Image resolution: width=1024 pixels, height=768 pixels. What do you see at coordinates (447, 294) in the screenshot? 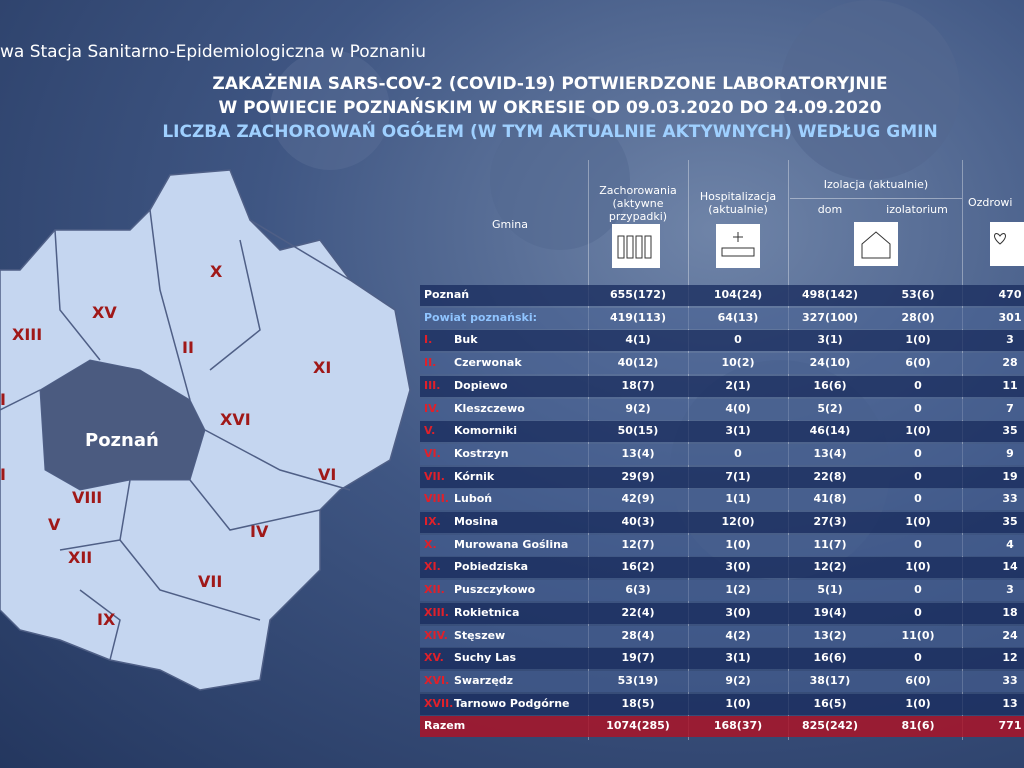
I see `row-name: Poznań` at bounding box center [447, 294].